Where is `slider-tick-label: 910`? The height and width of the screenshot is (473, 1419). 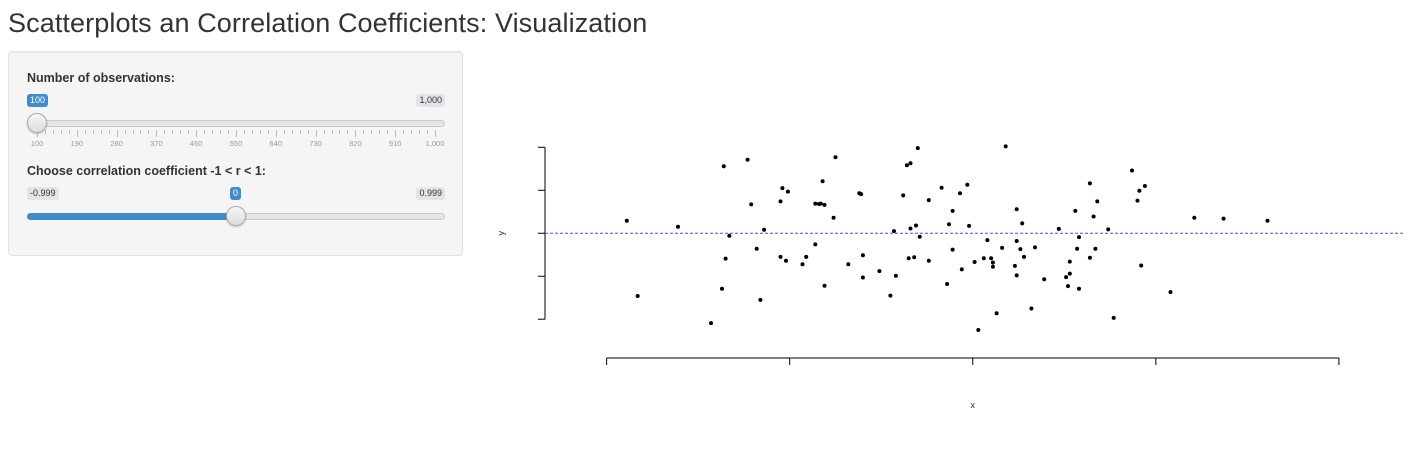 slider-tick-label: 910 is located at coordinates (395, 143).